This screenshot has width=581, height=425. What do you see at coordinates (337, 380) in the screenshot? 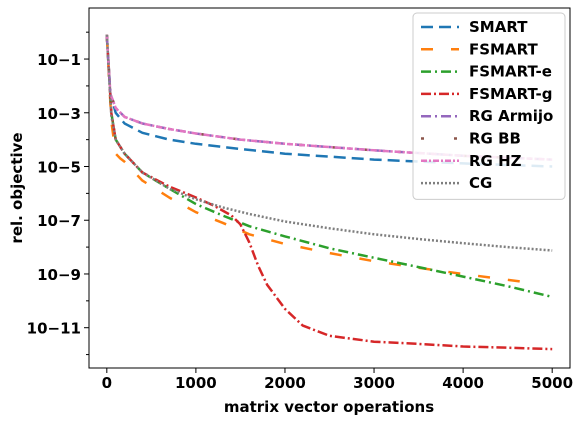
I see `x-axis: 0 1000 2000 3000 4000 5000` at bounding box center [337, 380].